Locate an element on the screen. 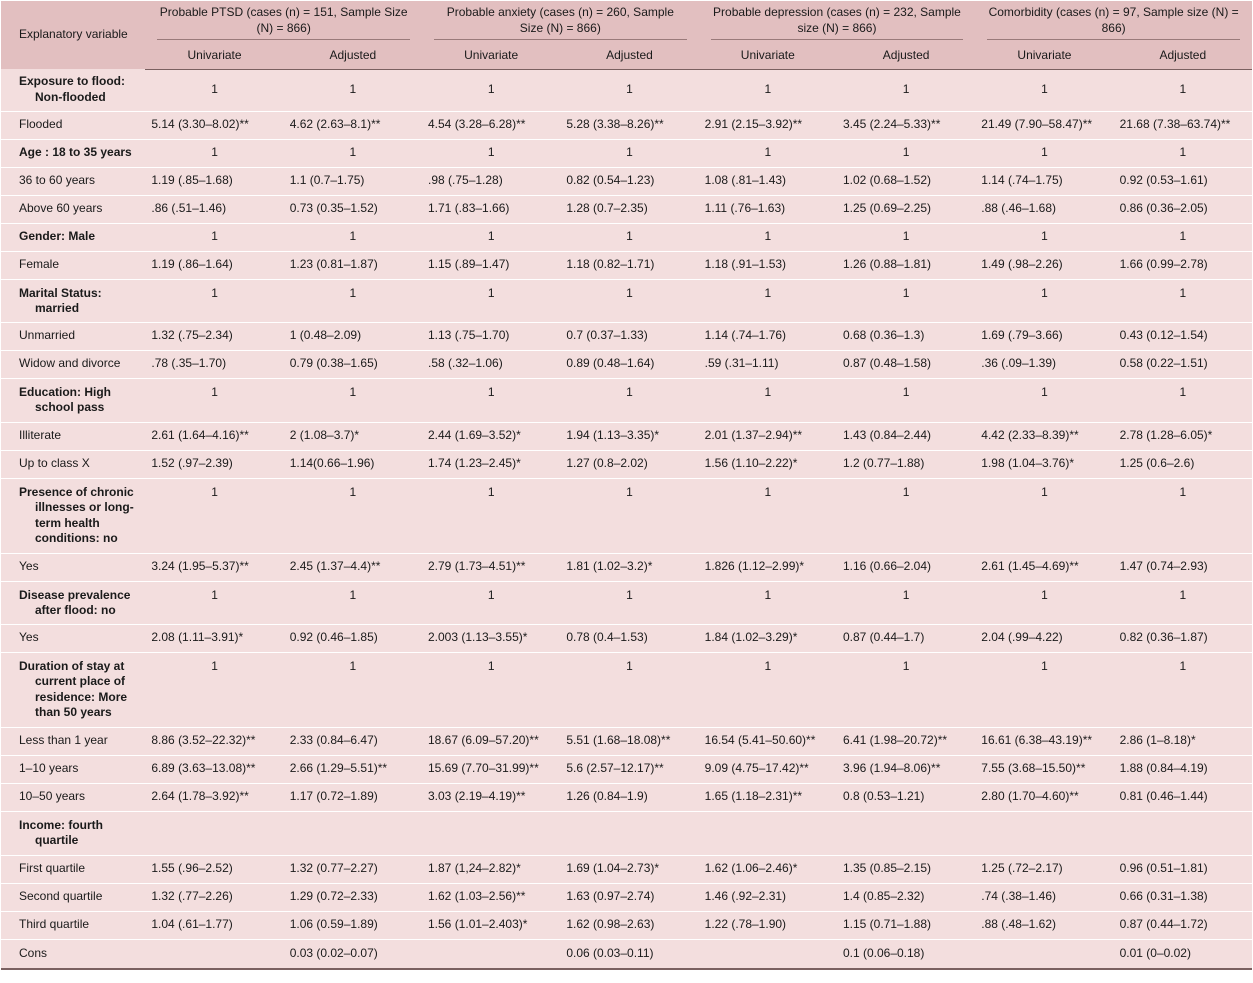 The image size is (1253, 983). value-cell: 1.26 (0.88–1.81) is located at coordinates (906, 265).